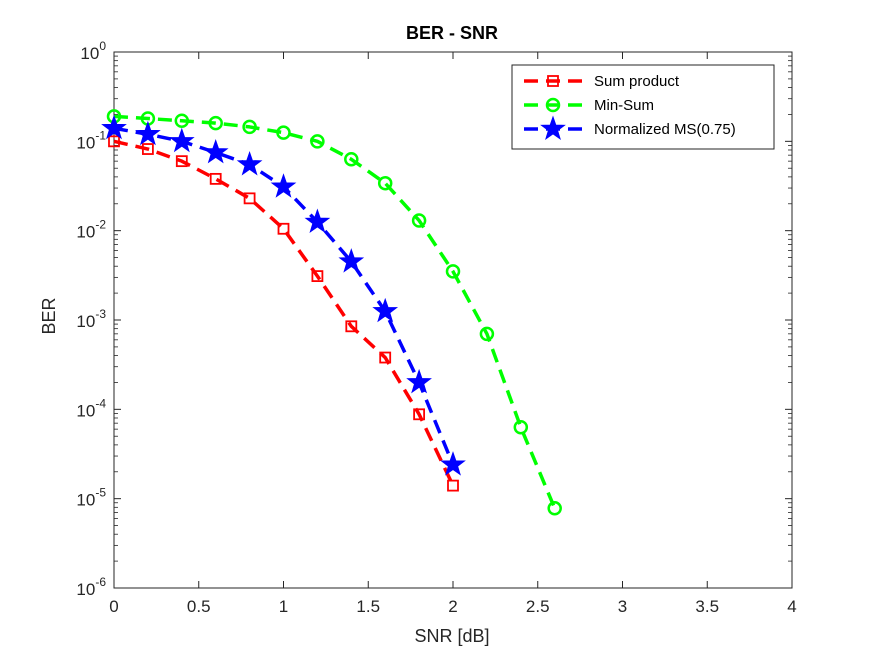 The width and height of the screenshot is (875, 661). Describe the element at coordinates (452, 33) in the screenshot. I see `chart-title: BER - SNR` at that location.